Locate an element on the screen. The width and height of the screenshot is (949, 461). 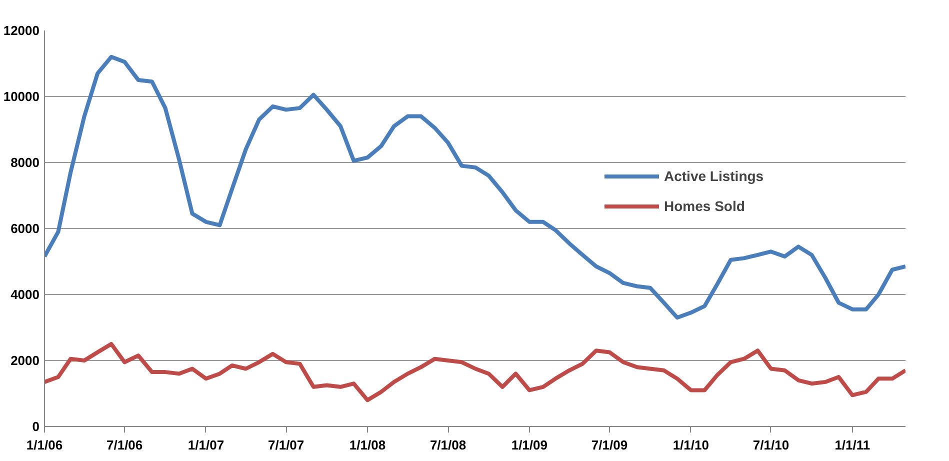
legend-label: Active Listings is located at coordinates (714, 176).